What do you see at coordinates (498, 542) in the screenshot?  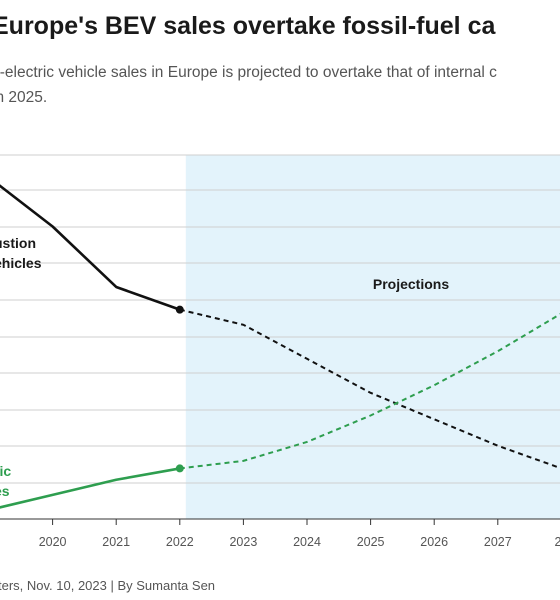 I see `x-tick-label-8: 2027` at bounding box center [498, 542].